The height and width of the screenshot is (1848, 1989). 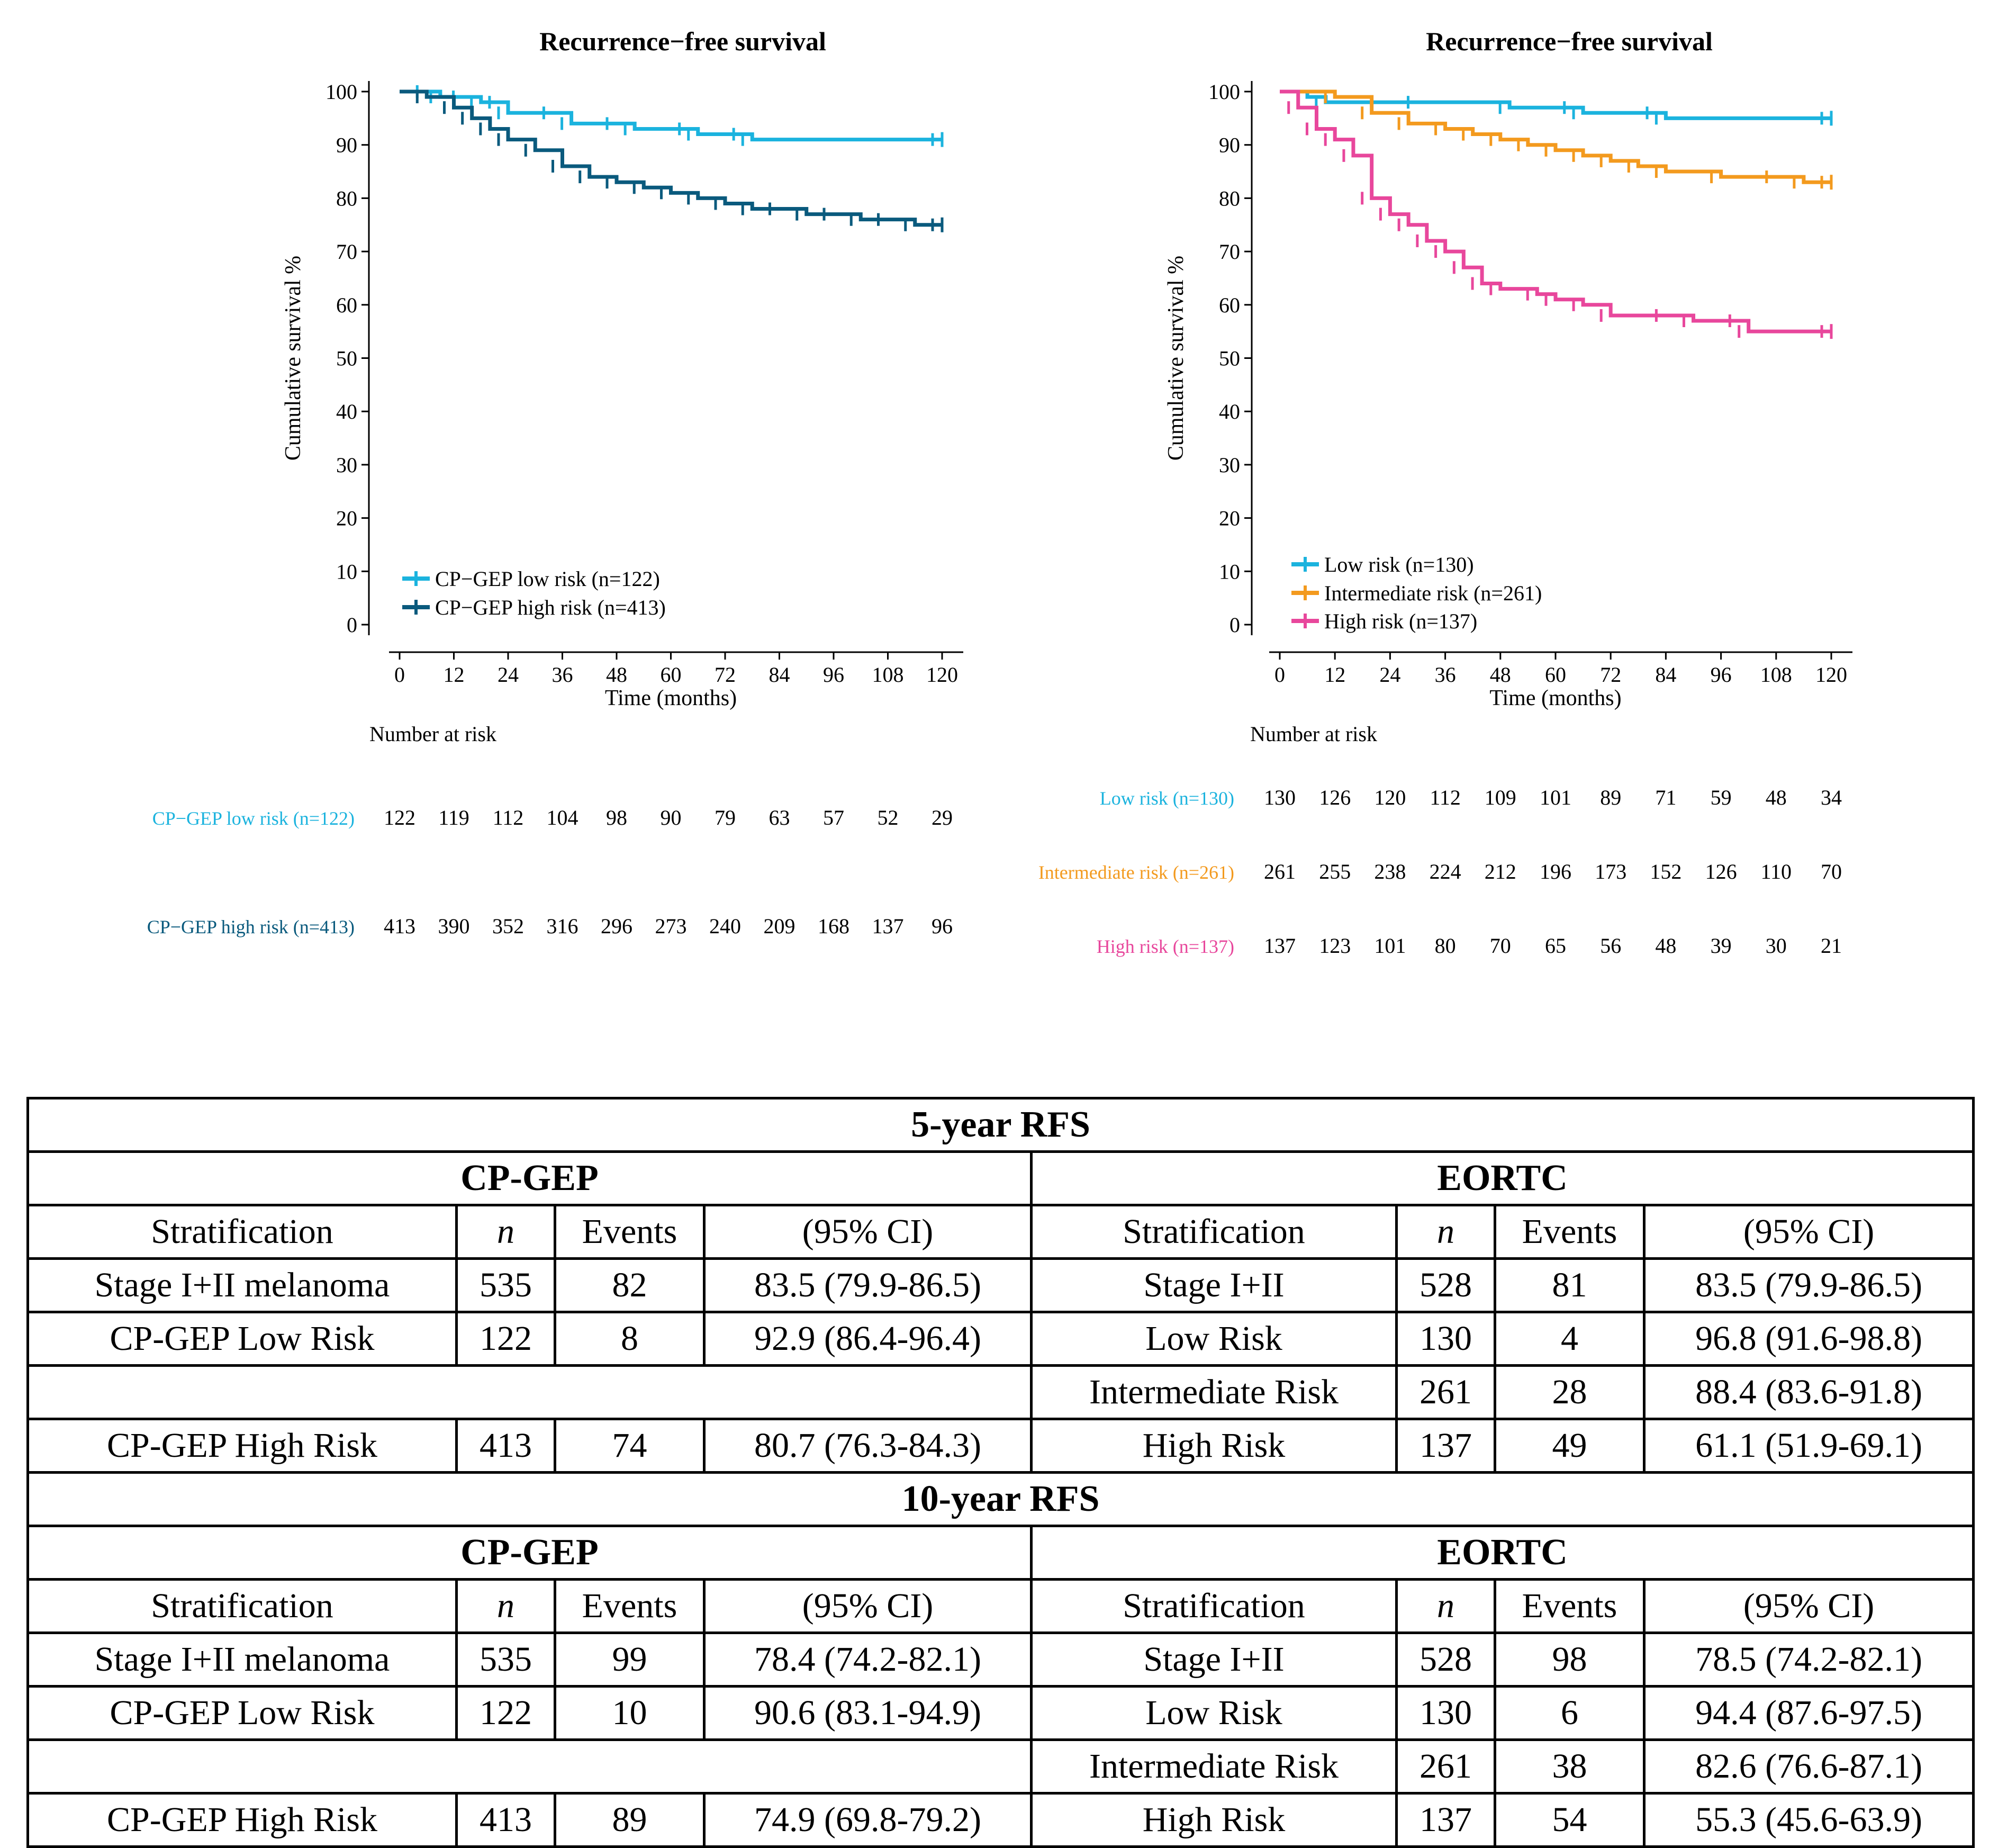 What do you see at coordinates (1445, 872) in the screenshot?
I see `risk-count: 224` at bounding box center [1445, 872].